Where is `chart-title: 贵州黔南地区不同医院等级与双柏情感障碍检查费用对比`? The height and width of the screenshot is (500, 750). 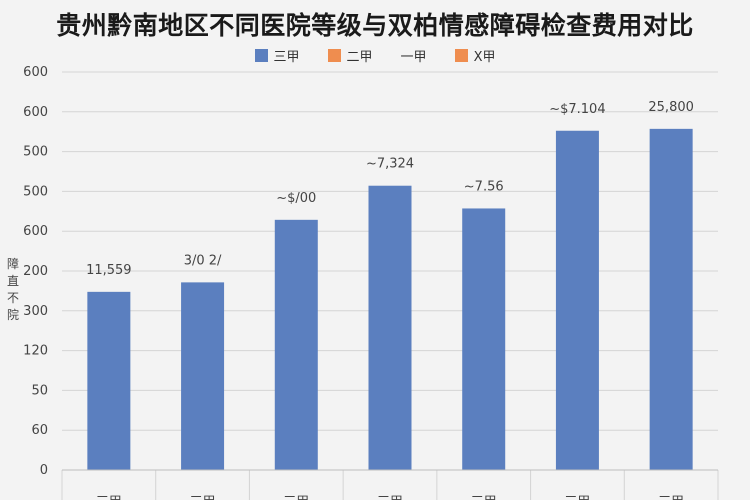 chart-title: 贵州黔南地区不同医院等级与双柏情感障碍检查费用对比 is located at coordinates (375, 25).